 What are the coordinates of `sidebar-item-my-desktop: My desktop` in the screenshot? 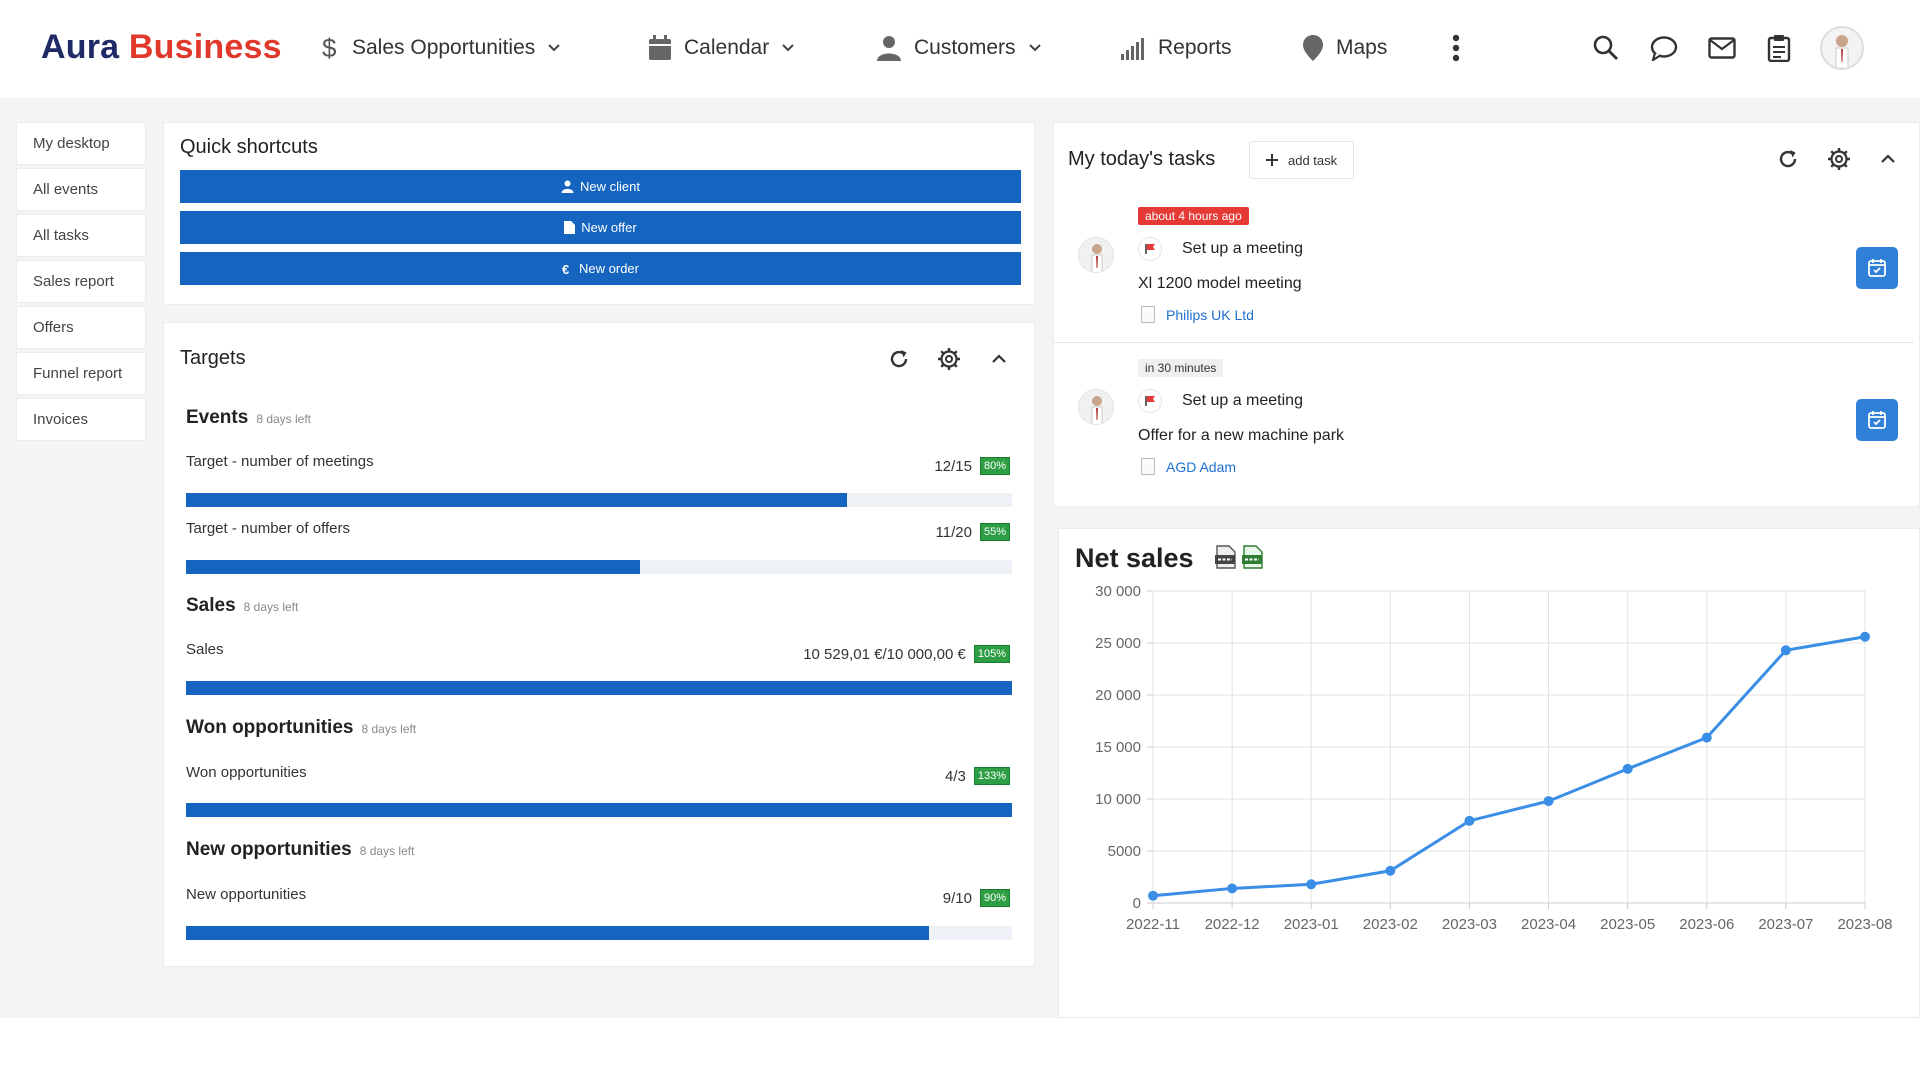 It's located at (81, 143).